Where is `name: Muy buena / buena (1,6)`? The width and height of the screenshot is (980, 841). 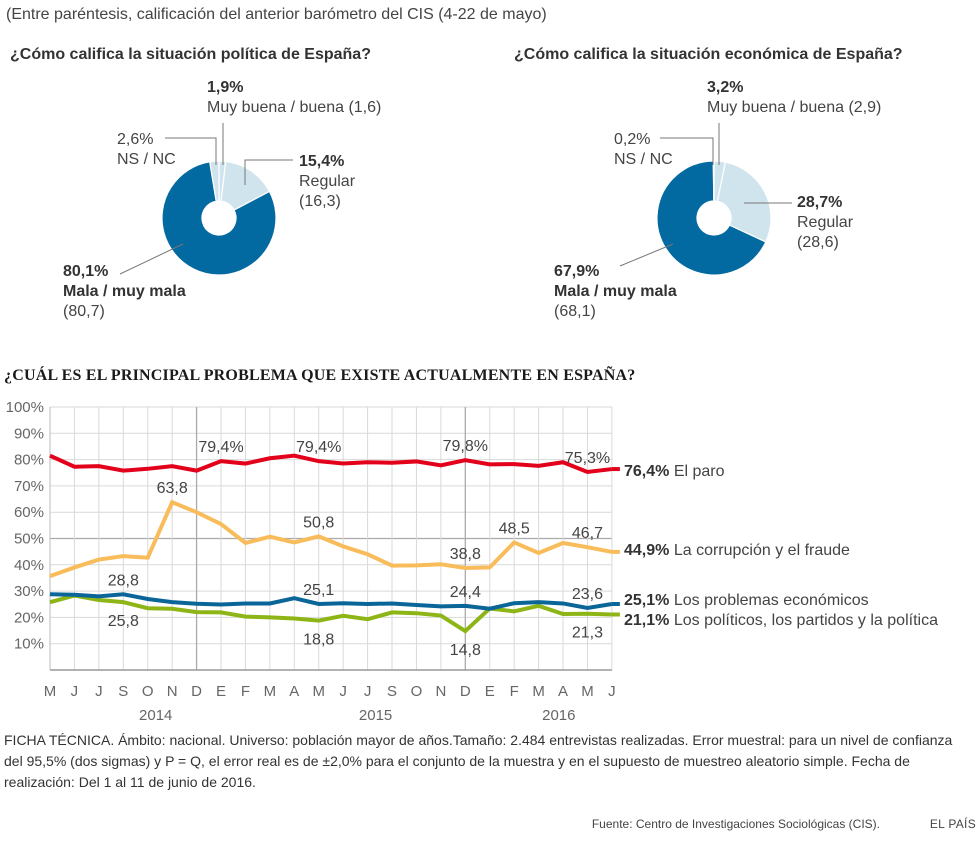 name: Muy buena / buena (1,6) is located at coordinates (294, 107).